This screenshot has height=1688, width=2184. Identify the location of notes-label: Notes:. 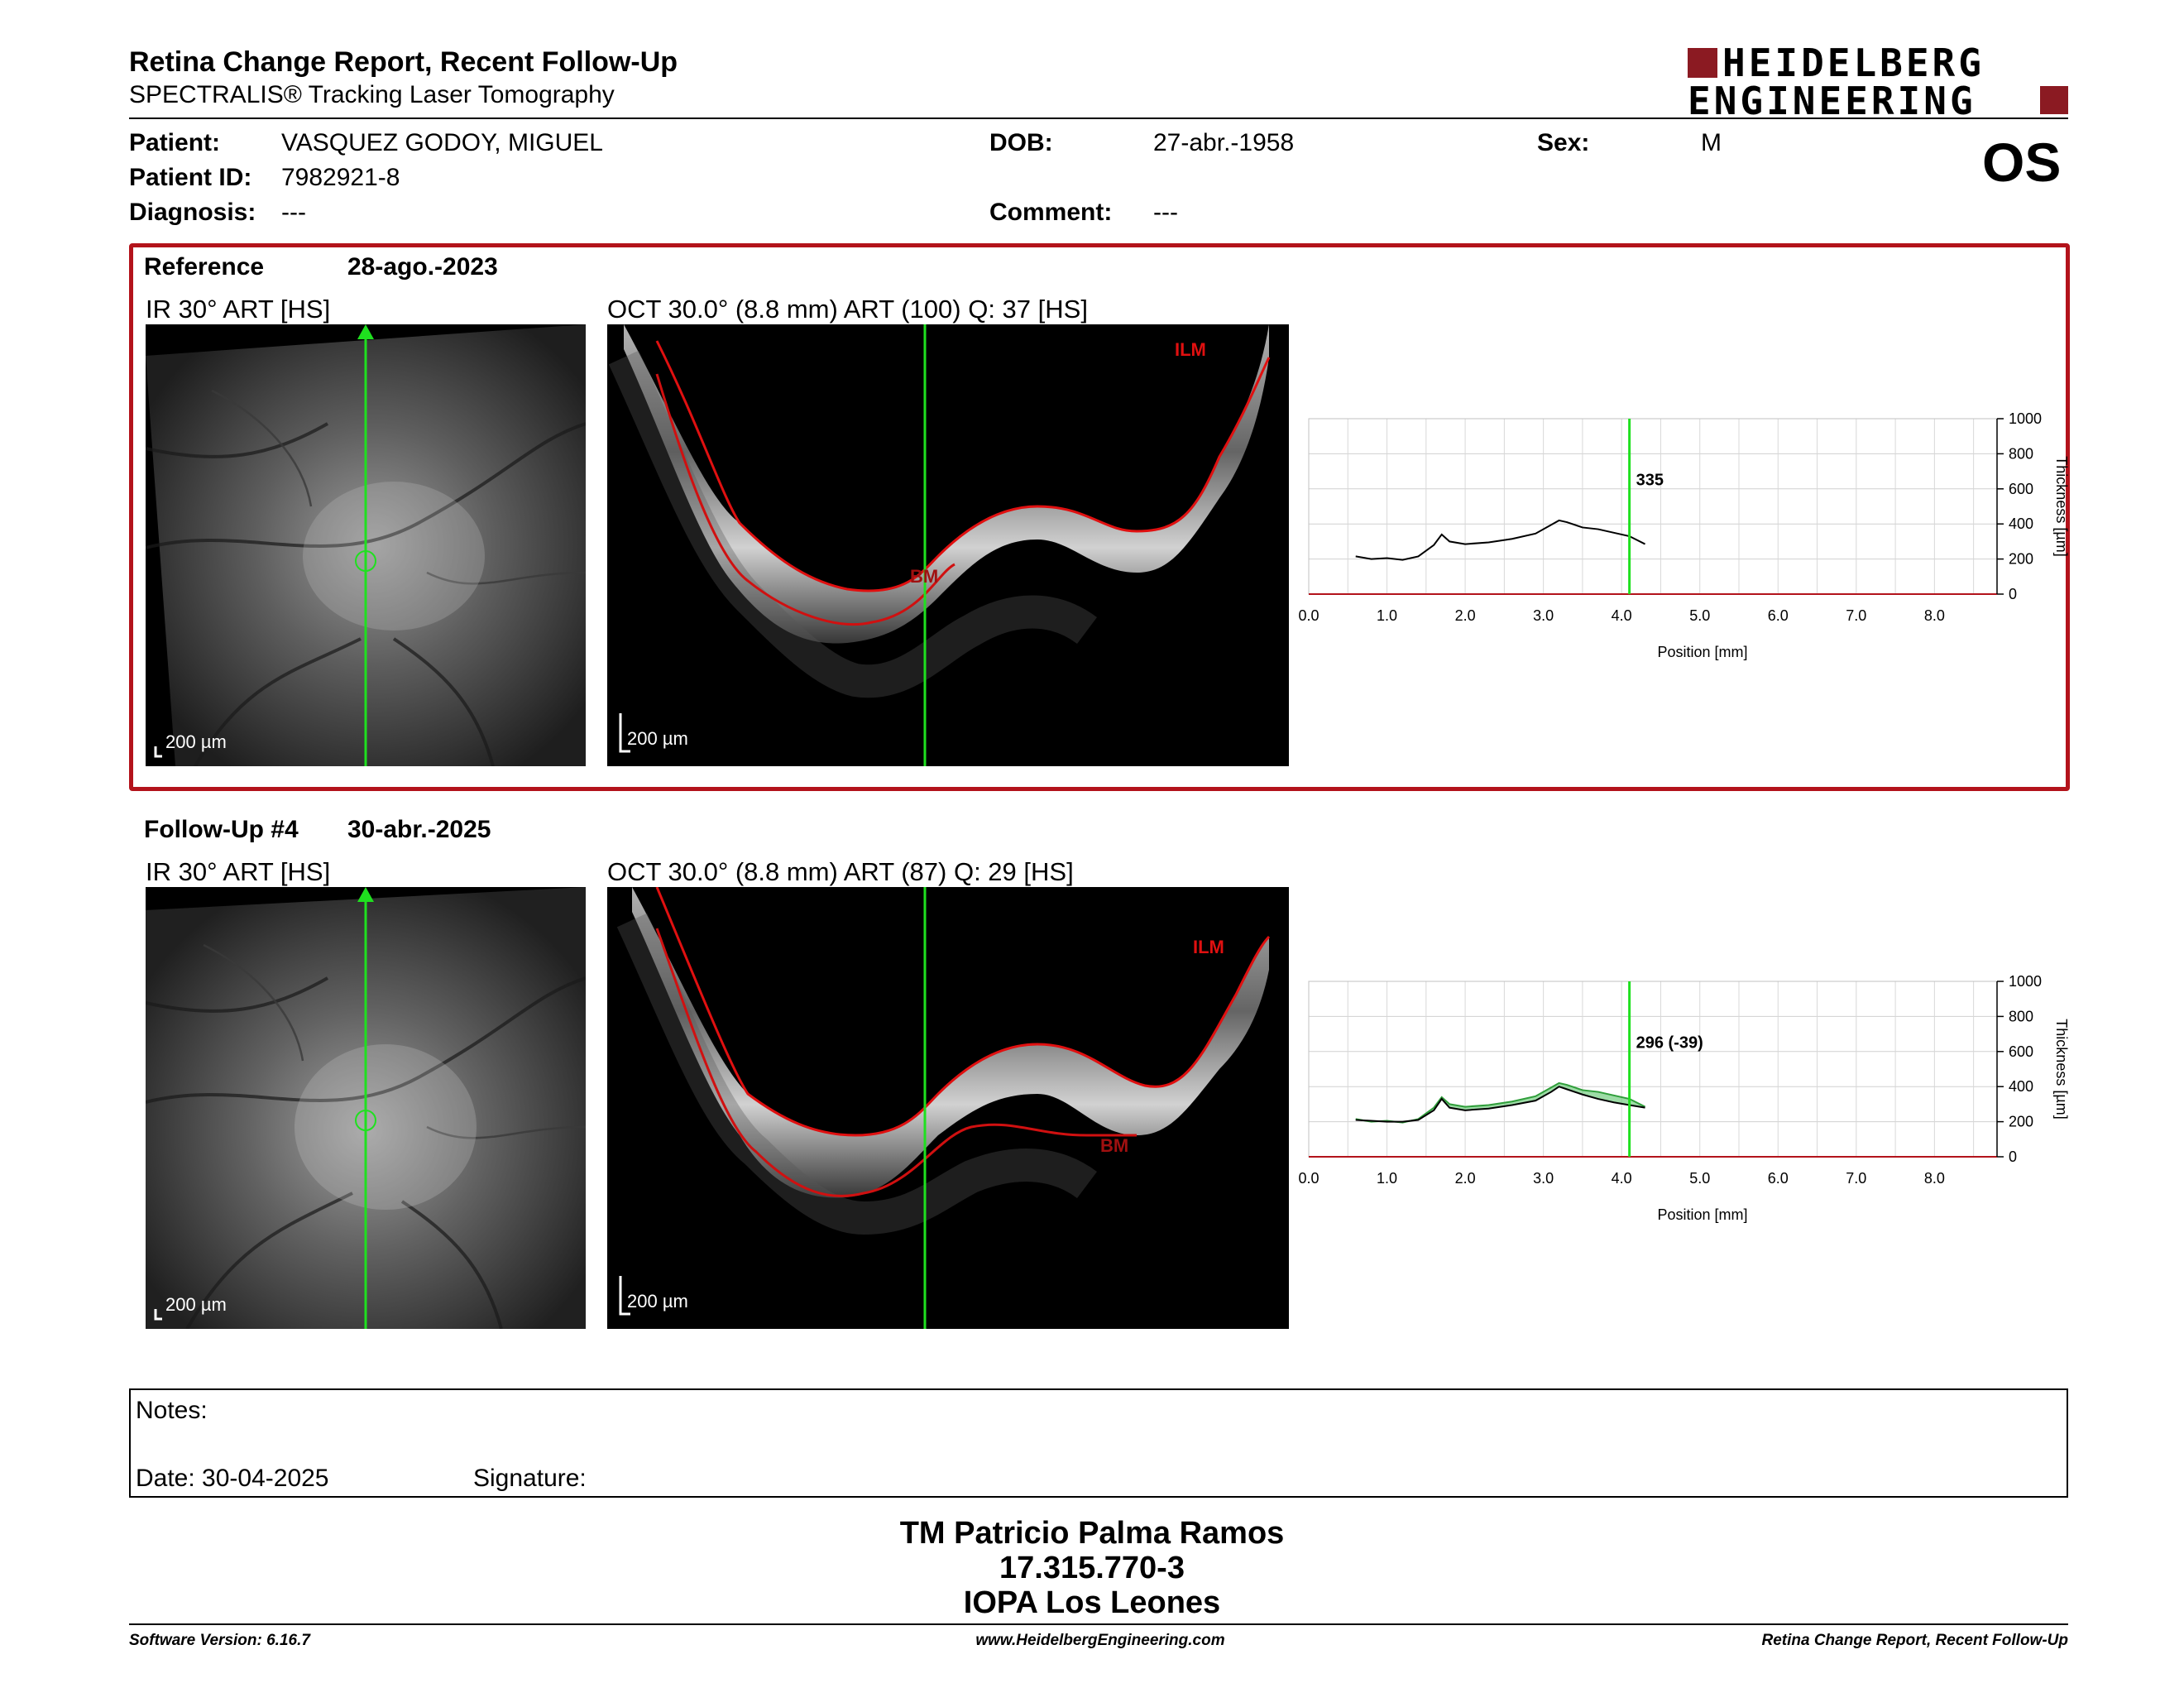
(172, 1410).